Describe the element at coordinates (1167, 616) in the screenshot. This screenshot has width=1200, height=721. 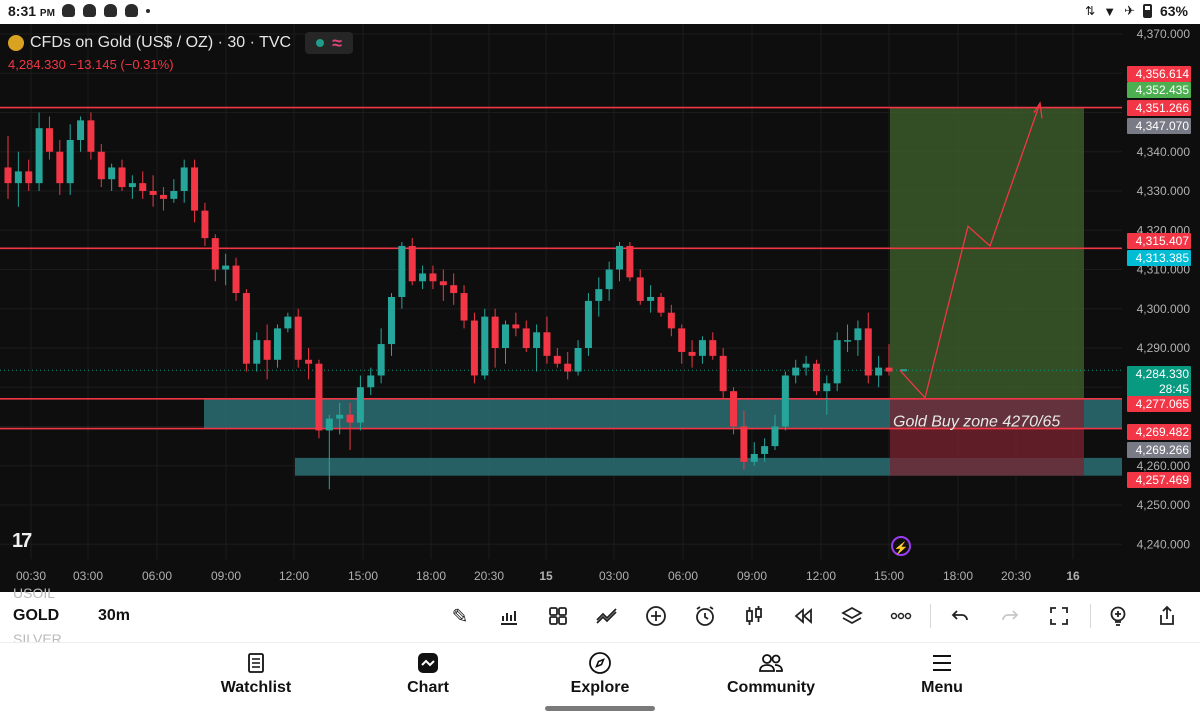
I see `share-icon` at that location.